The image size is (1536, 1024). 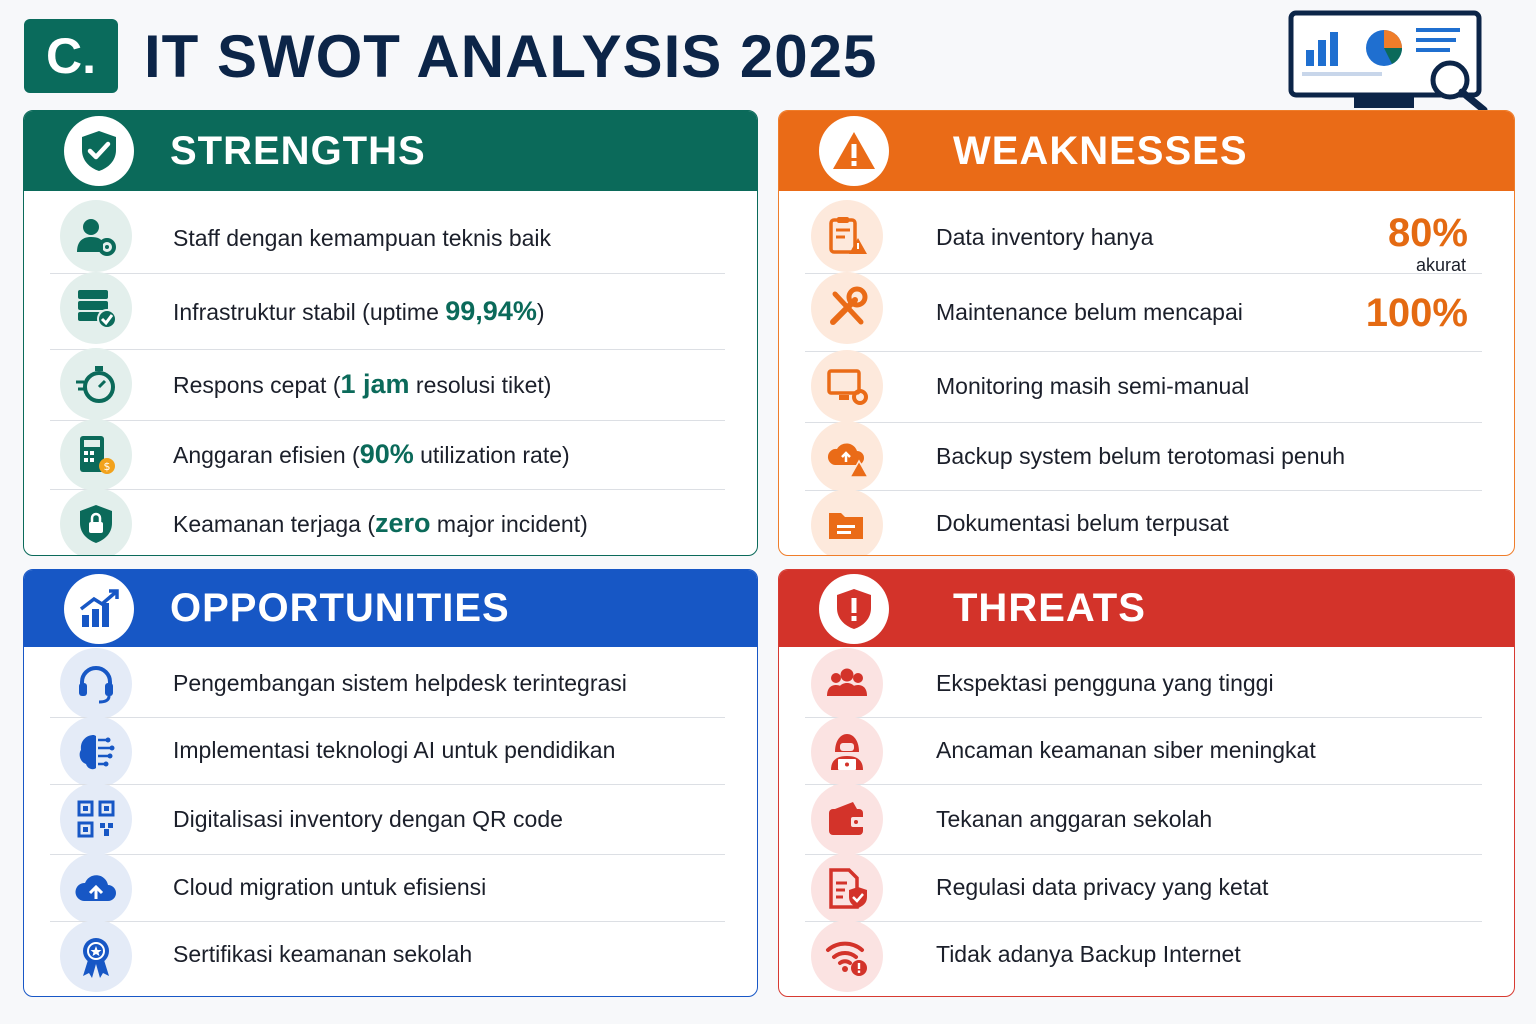 I want to click on growth-chart-icon, so click(x=99, y=608).